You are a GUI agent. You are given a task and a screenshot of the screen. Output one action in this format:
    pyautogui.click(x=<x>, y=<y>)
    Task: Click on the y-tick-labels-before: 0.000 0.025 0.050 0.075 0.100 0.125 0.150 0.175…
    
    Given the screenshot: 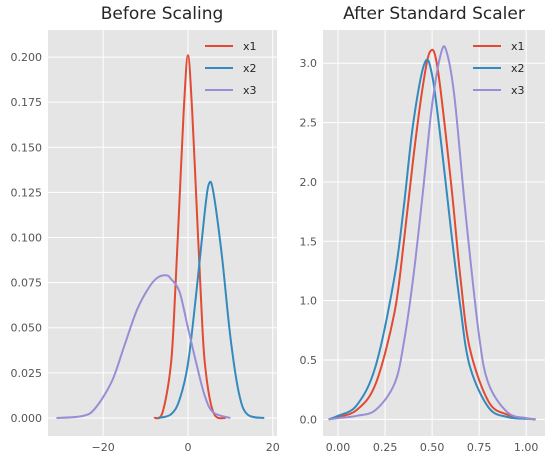 What is the action you would take?
    pyautogui.click(x=27, y=238)
    